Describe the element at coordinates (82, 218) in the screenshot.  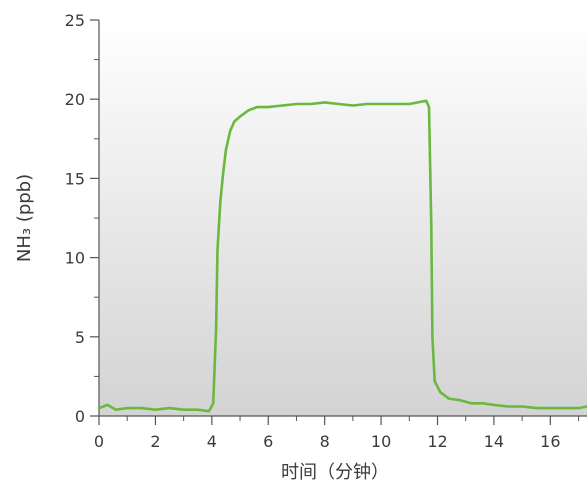
I see `y-axis: 0 5 10 15 20 25` at that location.